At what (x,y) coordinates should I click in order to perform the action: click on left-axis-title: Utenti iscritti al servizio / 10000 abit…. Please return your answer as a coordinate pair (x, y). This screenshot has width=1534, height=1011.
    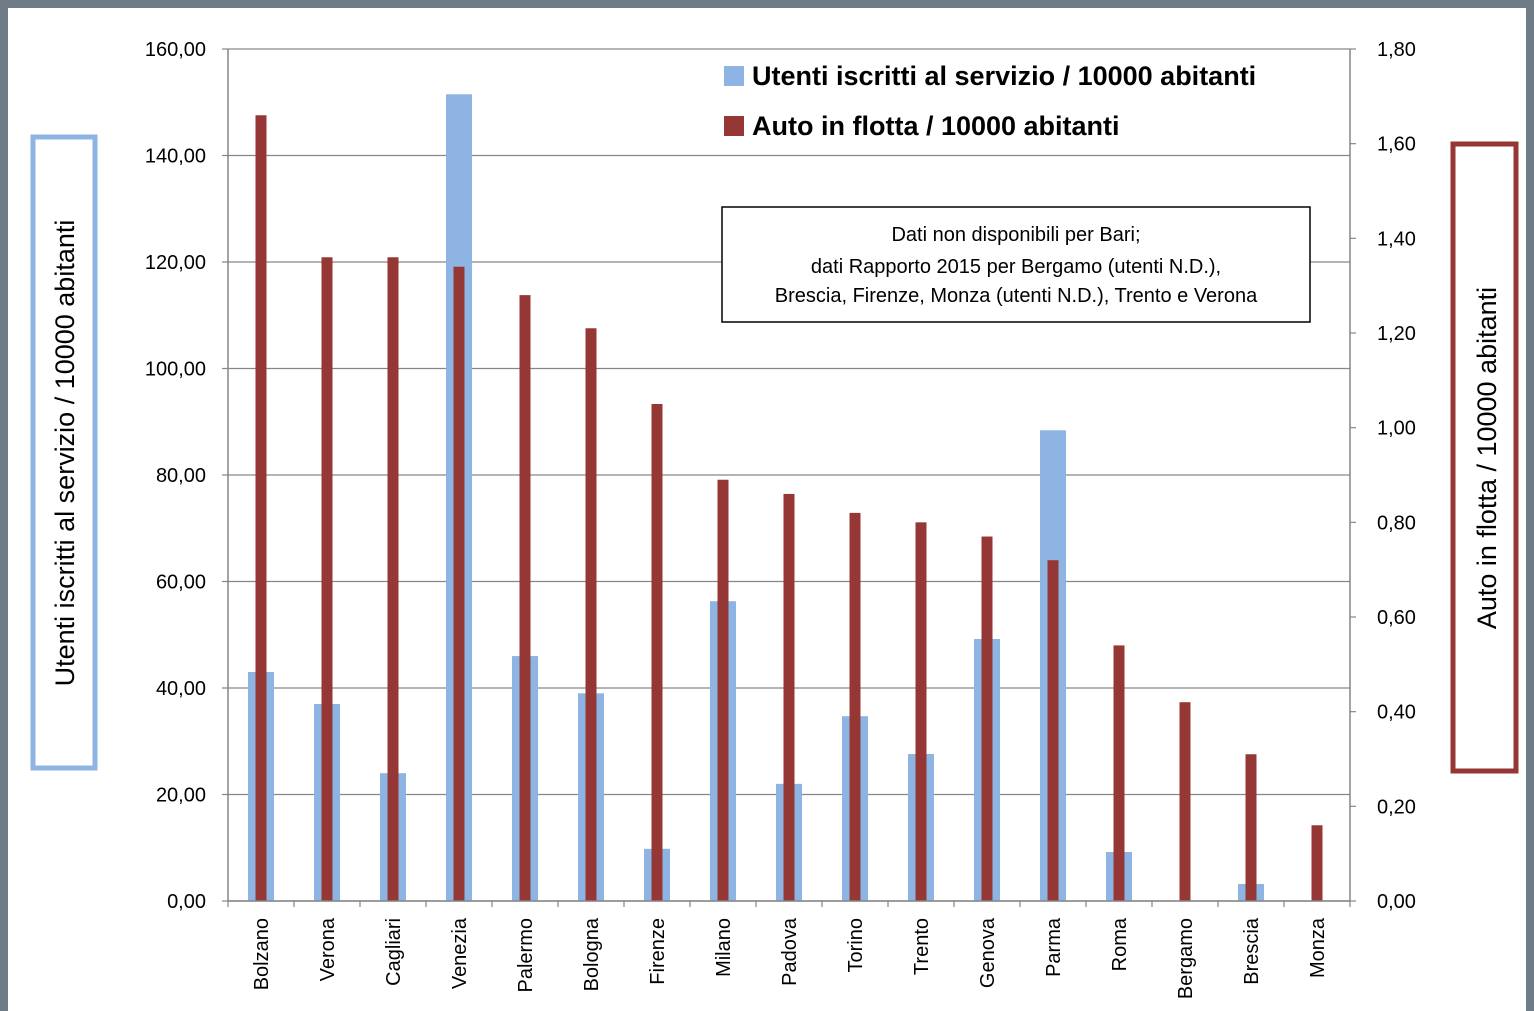
    Looking at the image, I should click on (65, 453).